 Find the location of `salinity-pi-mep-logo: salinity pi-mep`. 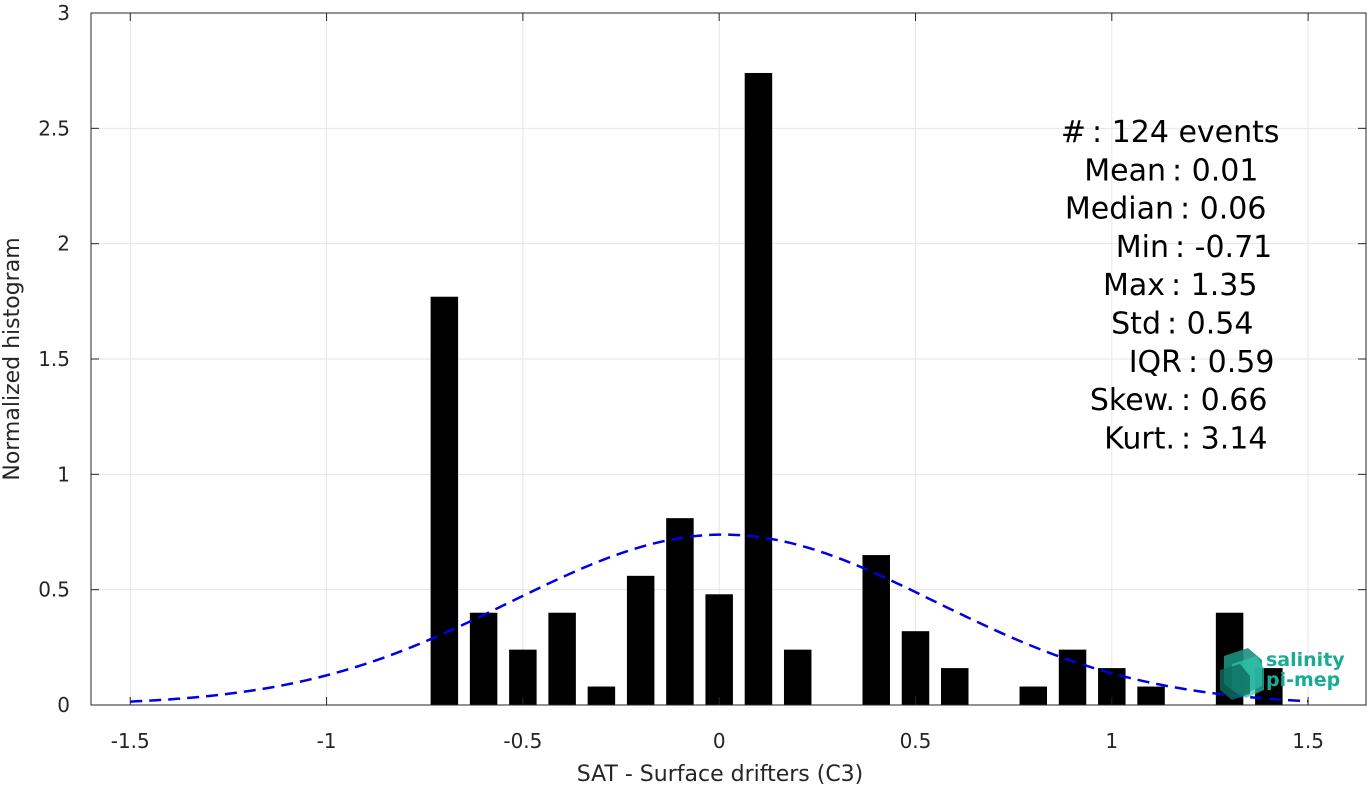

salinity-pi-mep-logo: salinity pi-mep is located at coordinates (1282, 674).